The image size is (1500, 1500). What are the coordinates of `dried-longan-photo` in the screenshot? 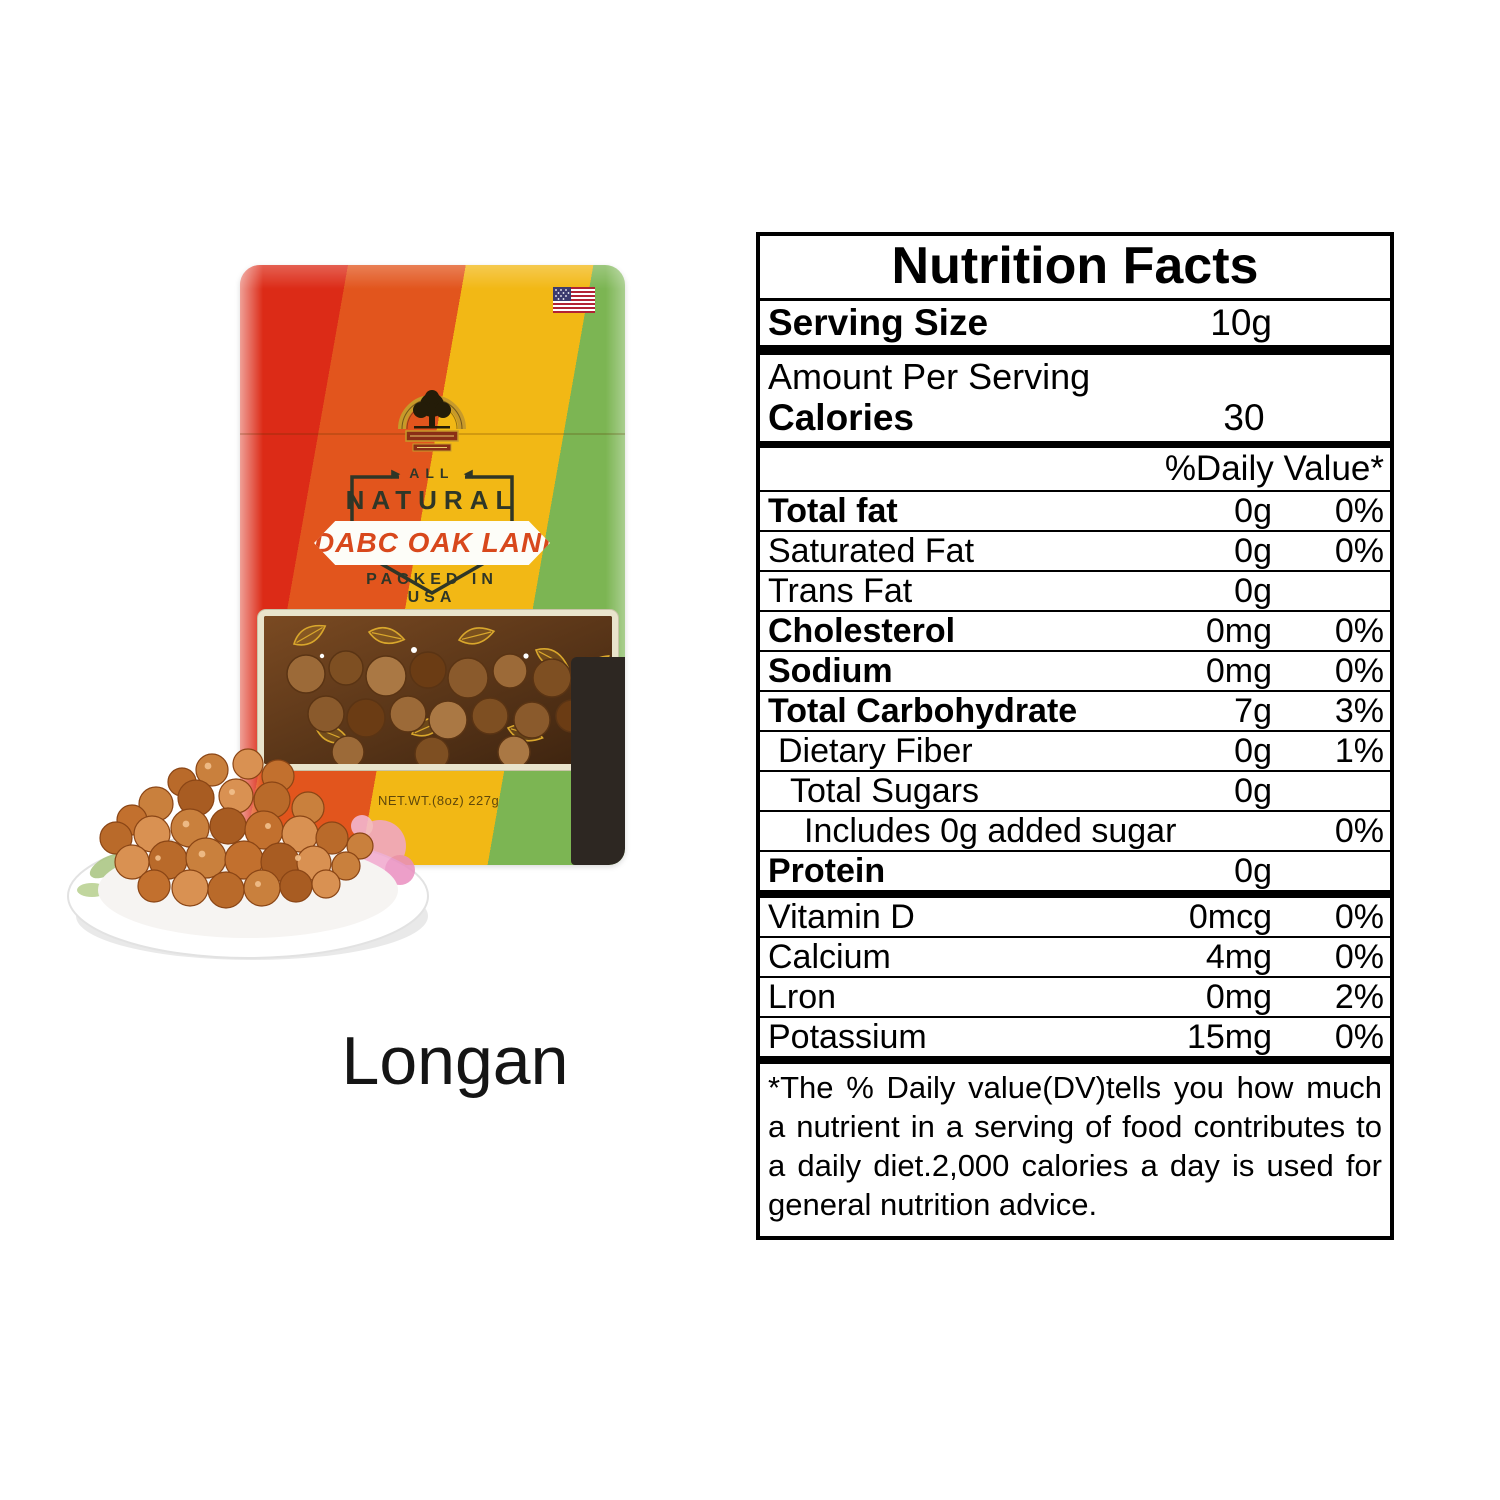 It's located at (438, 690).